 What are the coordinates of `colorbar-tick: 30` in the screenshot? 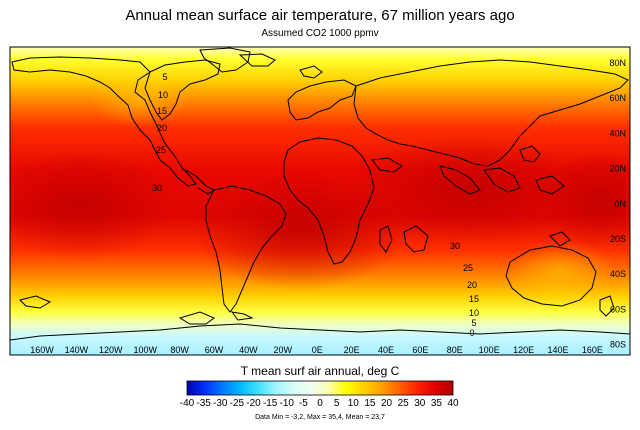 It's located at (420, 403).